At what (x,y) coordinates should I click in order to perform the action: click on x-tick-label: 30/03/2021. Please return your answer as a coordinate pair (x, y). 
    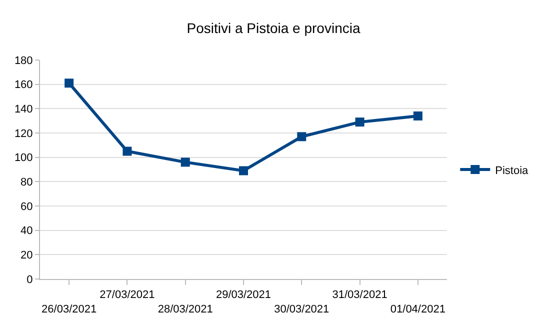
    Looking at the image, I should click on (302, 310).